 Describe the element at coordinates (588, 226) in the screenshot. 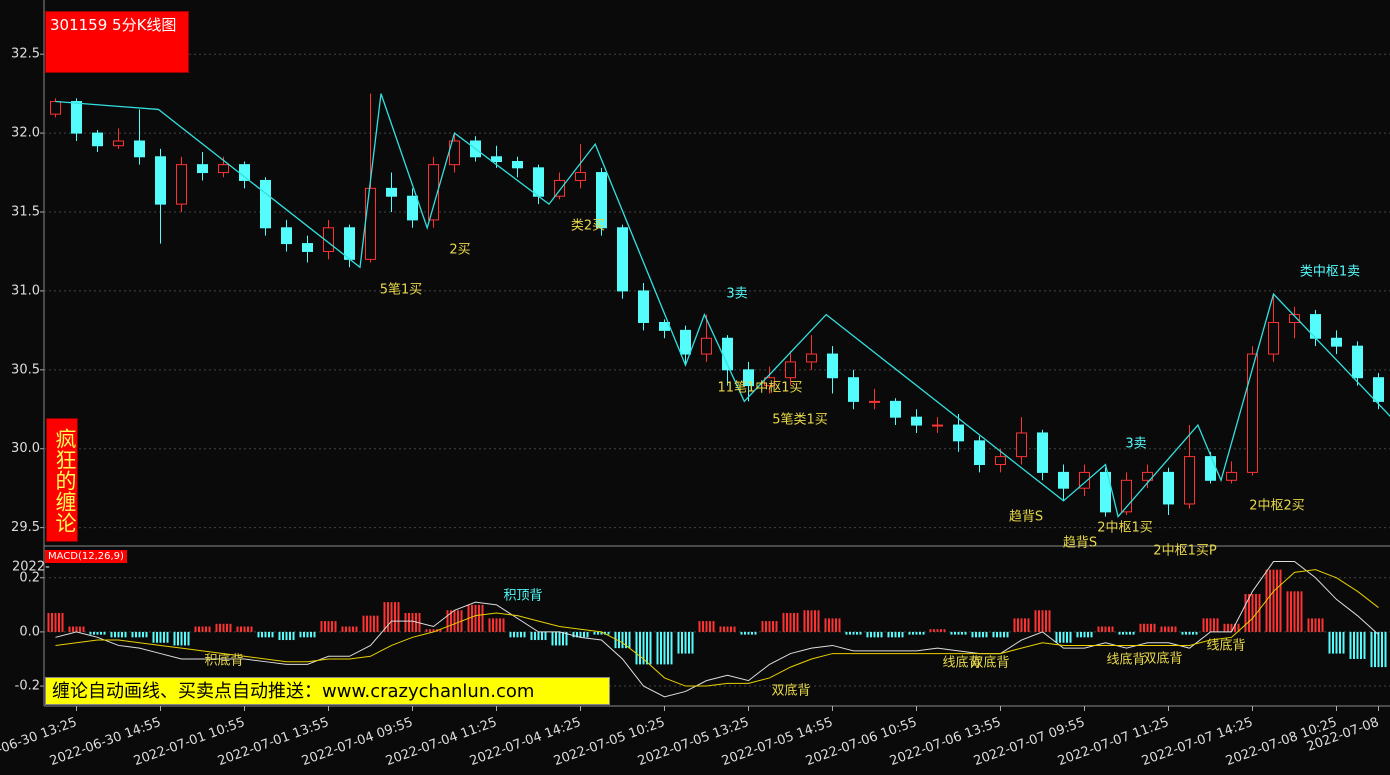

I see `annotation: 类2买` at that location.